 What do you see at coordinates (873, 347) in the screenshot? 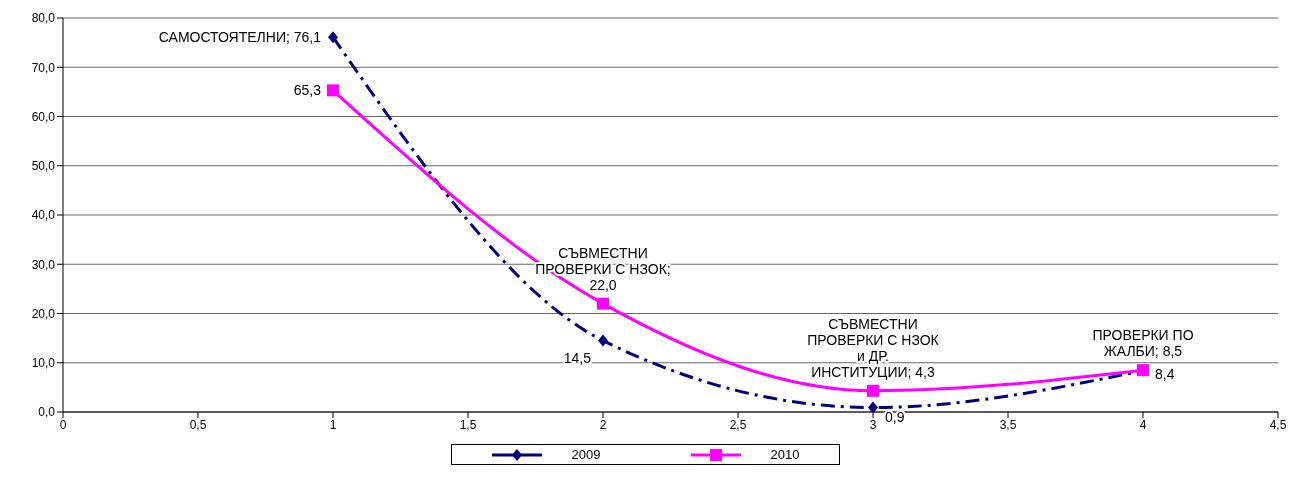
I see `data-label: СЪВМЕСТНИ ПРОВЕРКИ С НЗОК и ДР. ИНСТИТУЦИИ; 4,3` at bounding box center [873, 347].